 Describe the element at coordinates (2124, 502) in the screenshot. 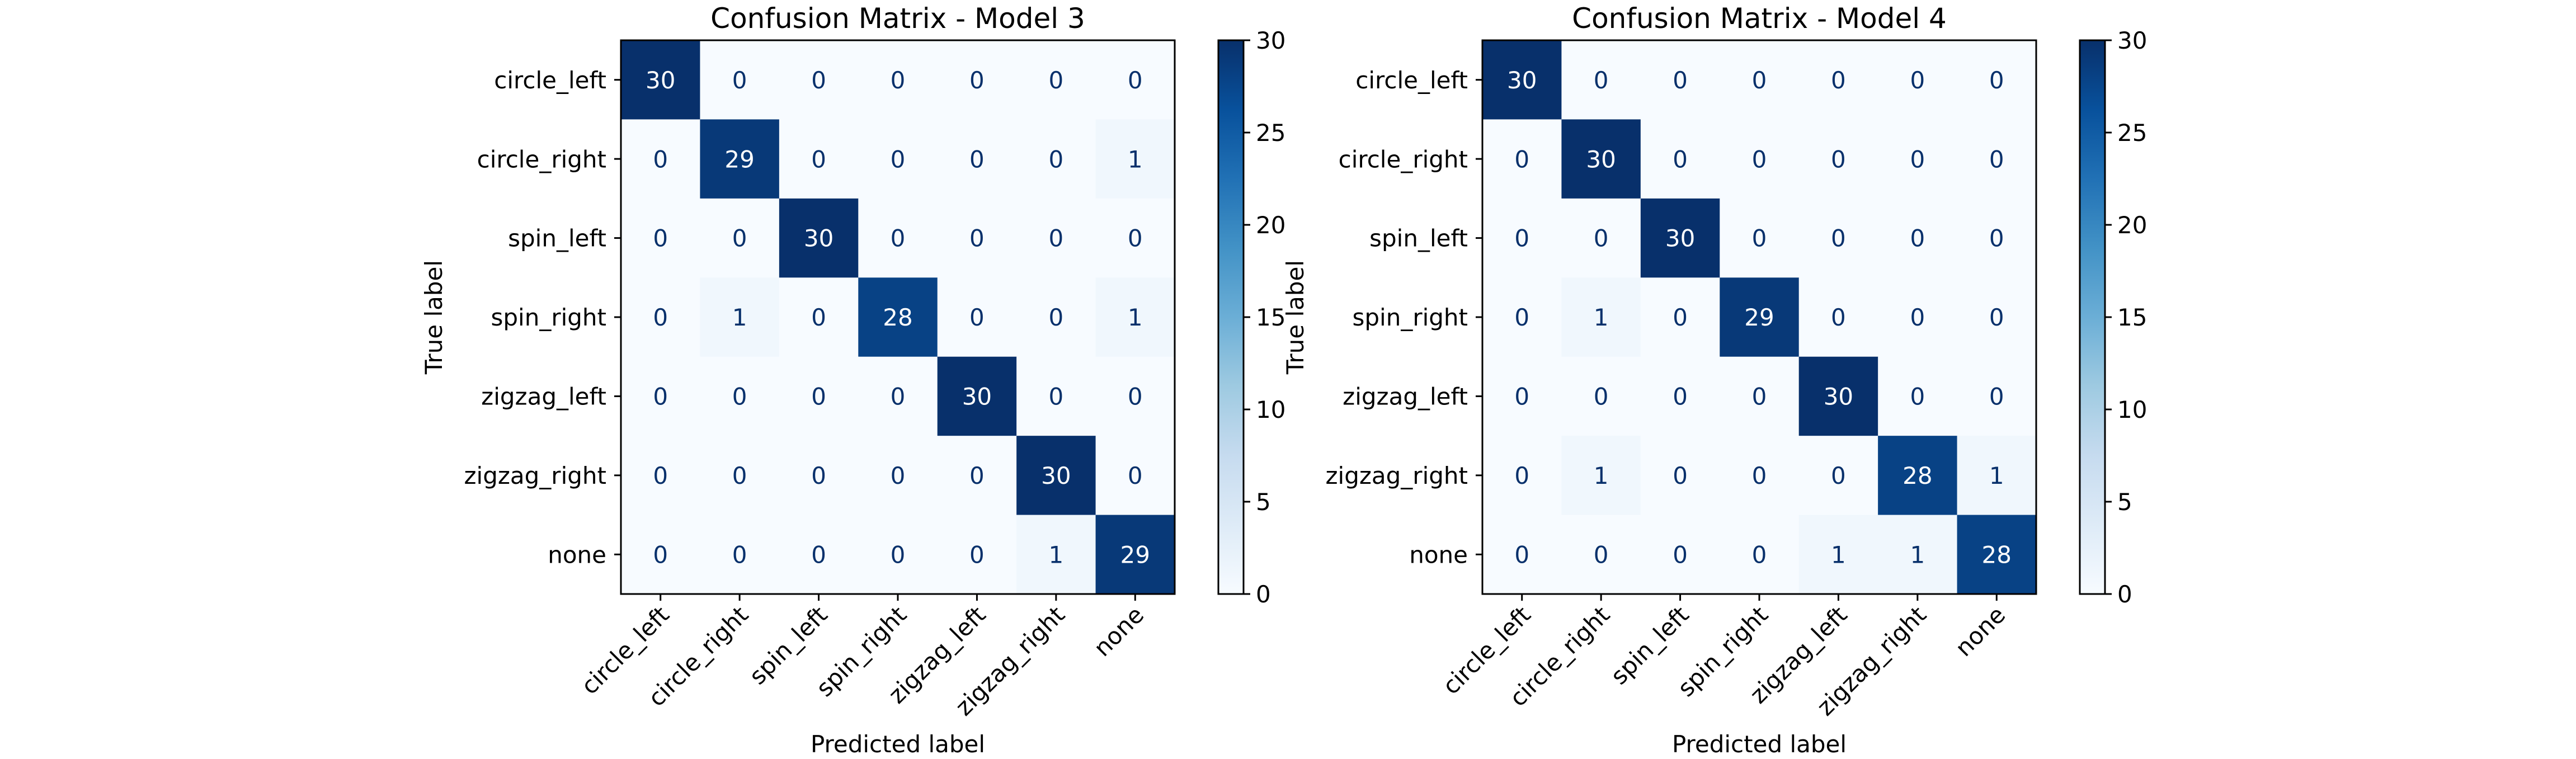

I see `colorbar-tick-label: 5` at that location.